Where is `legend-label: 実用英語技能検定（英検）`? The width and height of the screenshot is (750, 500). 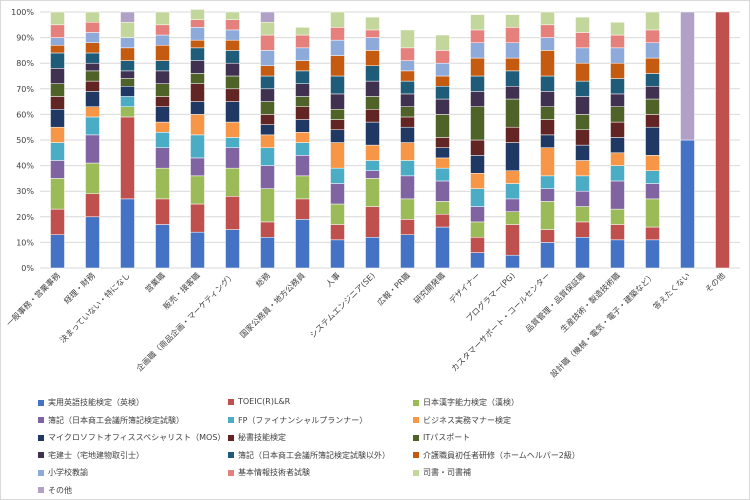
legend-label: 実用英語技能検定（英検） is located at coordinates (96, 402).